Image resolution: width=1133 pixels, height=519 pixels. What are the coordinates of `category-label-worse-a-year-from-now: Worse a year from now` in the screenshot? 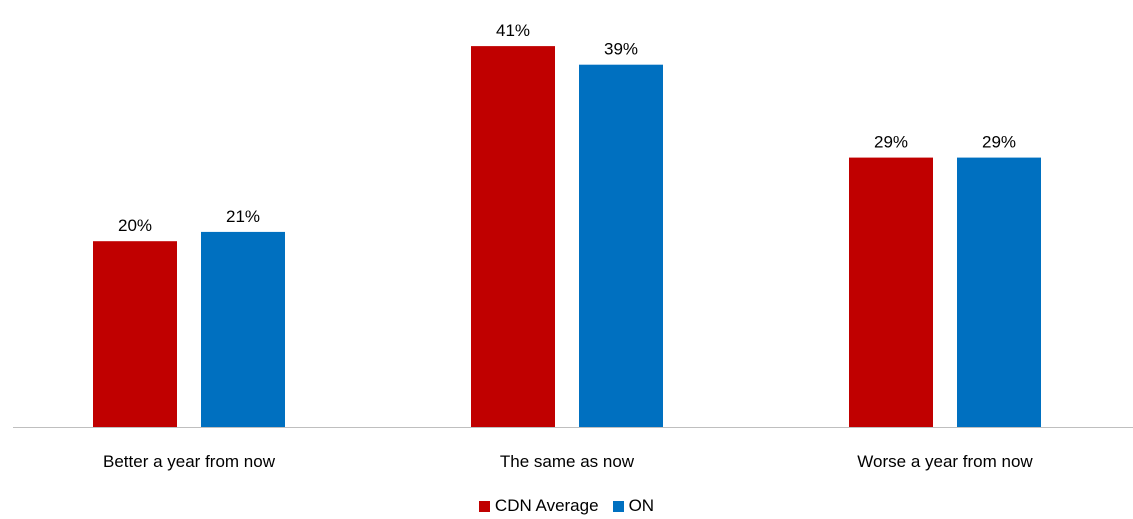 It's located at (945, 461).